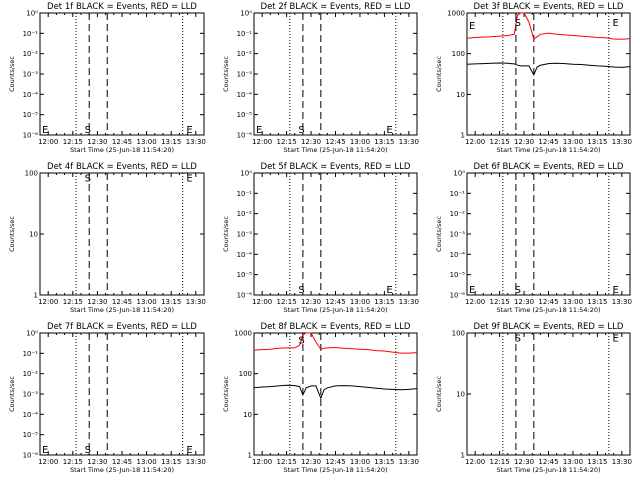 The image size is (640, 480). I want to click on panel-title: Det 1f BLACK = Events, RED = LLD, so click(122, 7).